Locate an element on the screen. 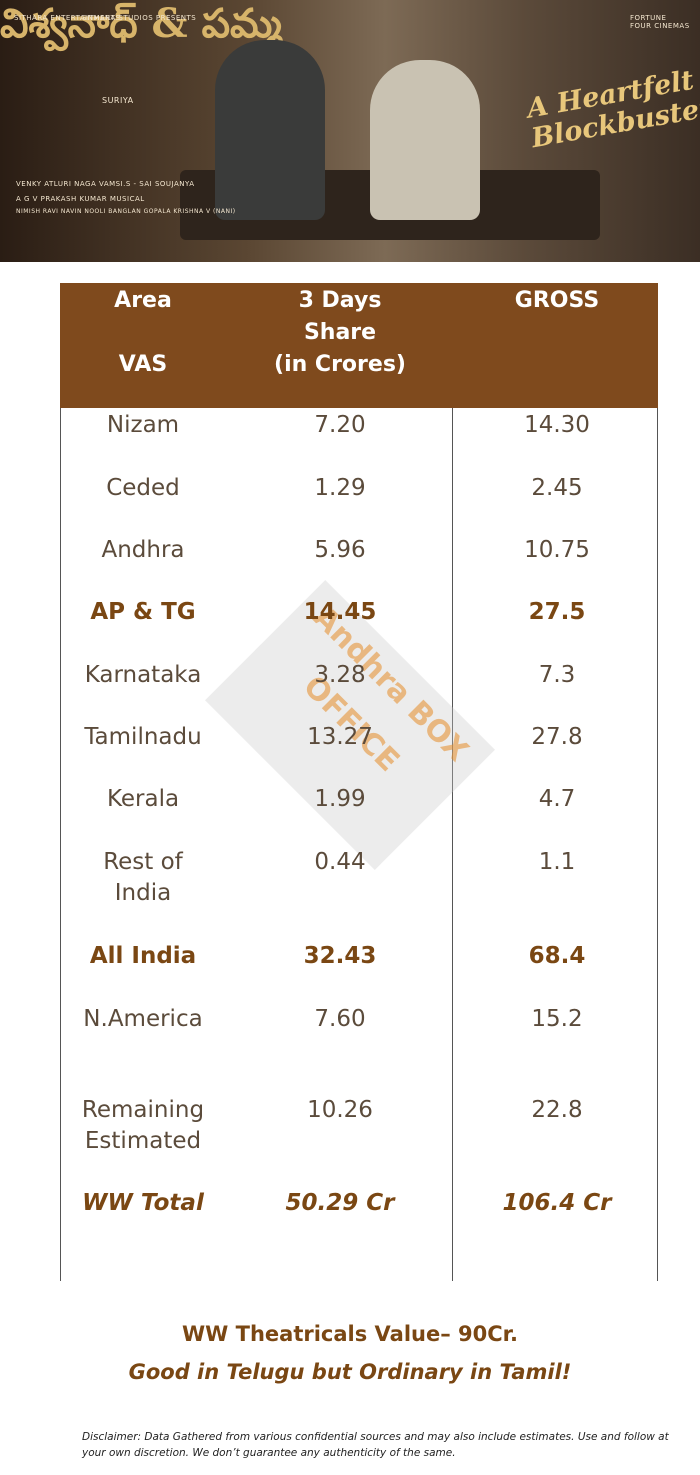  credits: VENKY ATLURI NAGA VAMSI.S - SAI SOUJANYA is located at coordinates (105, 184).